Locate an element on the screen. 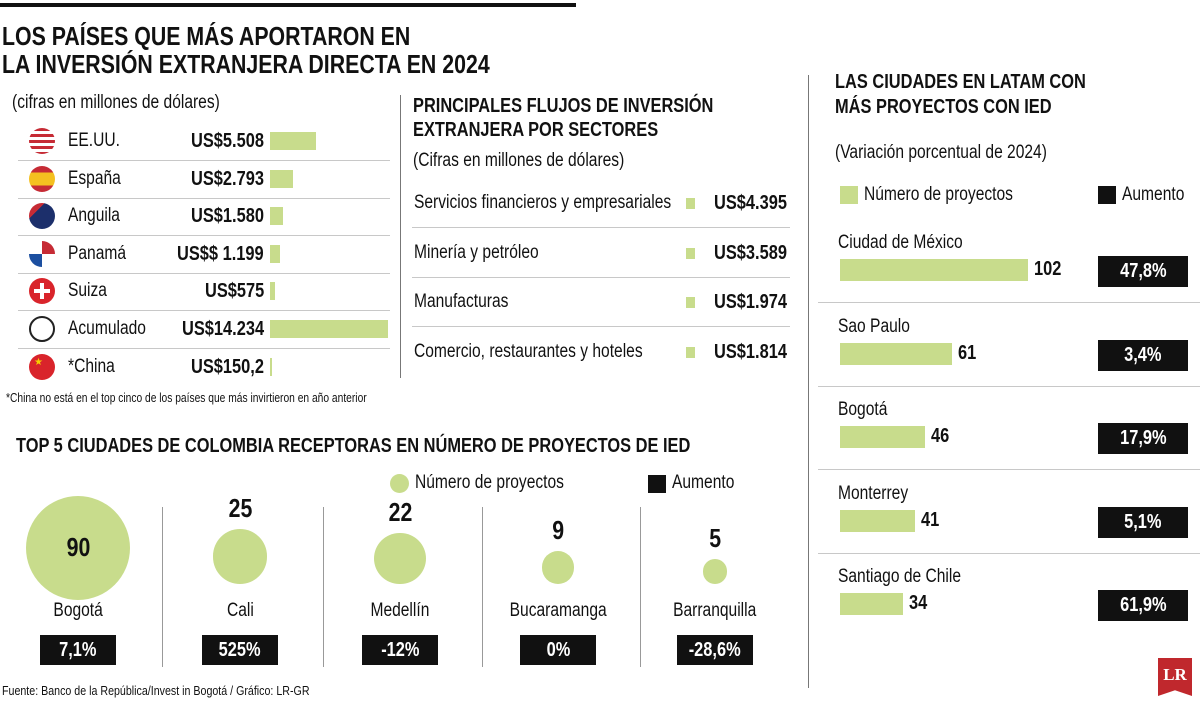 This screenshot has width=1200, height=704. latam-city: Bogotá is located at coordinates (863, 409).